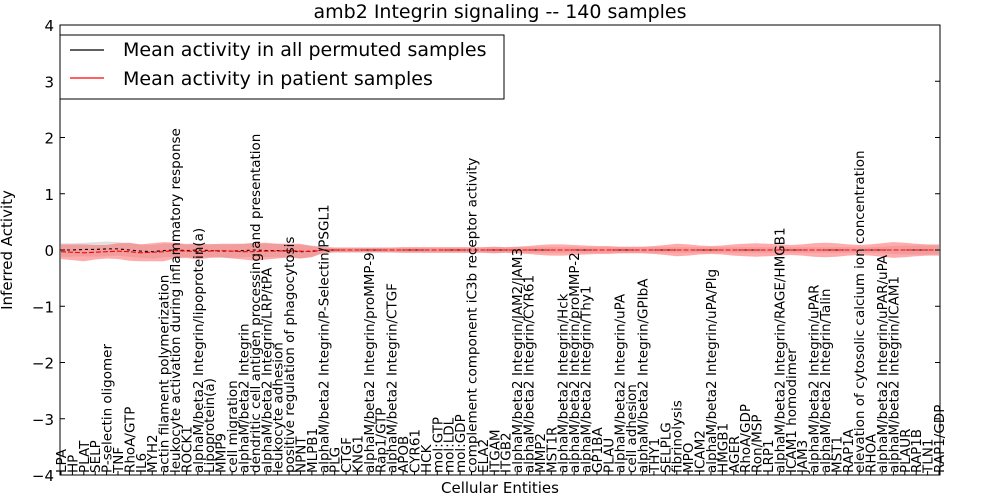  Describe the element at coordinates (301, 454) in the screenshot. I see `x-tick-label: NPNT` at that location.